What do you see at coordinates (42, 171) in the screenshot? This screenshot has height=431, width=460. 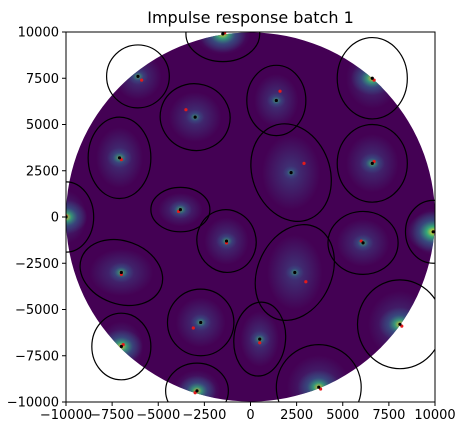 I see `y-tick-label: 2500` at bounding box center [42, 171].